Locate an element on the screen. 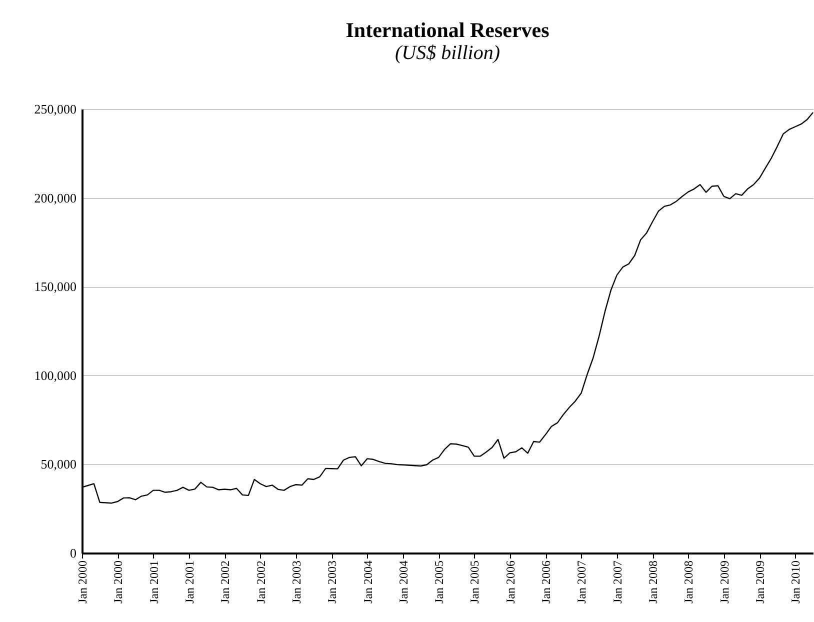 The image size is (814, 622). chart-title: International Reserves is located at coordinates (448, 30).